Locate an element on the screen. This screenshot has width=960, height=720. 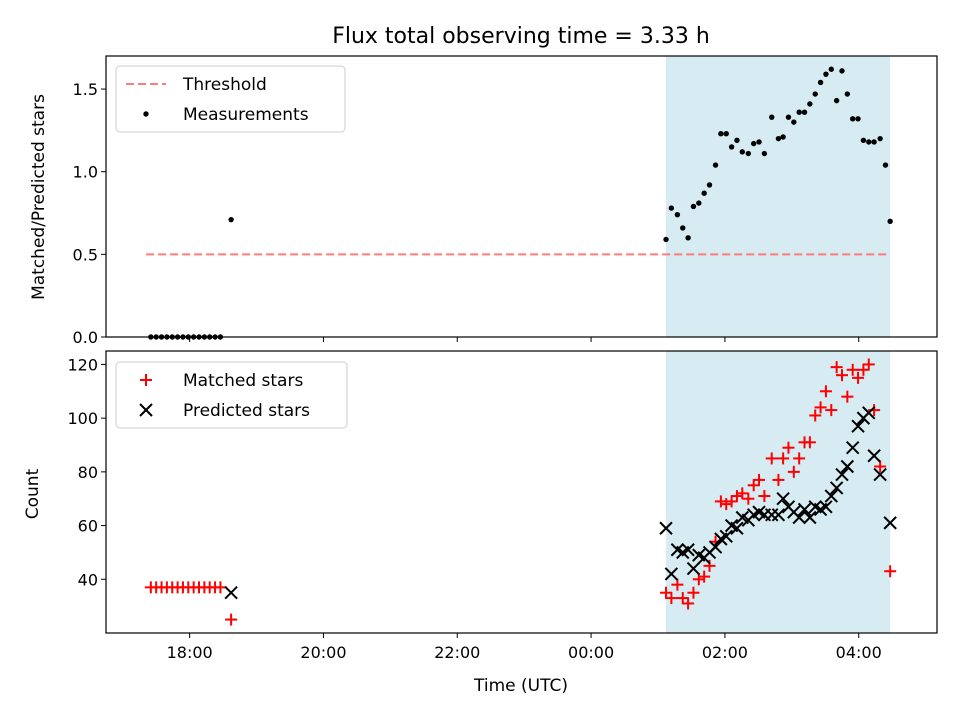
bot-y-tick-label: 80 is located at coordinates (88, 472).